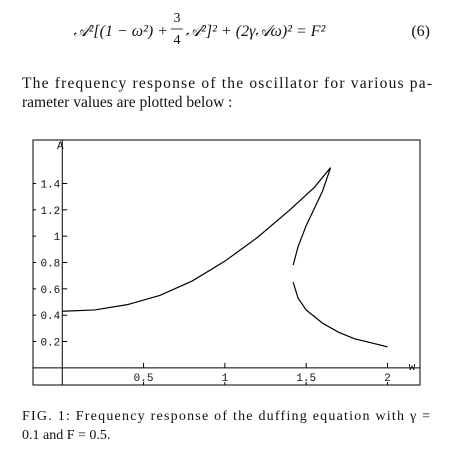  What do you see at coordinates (387, 379) in the screenshot?
I see `x-tick-label: 2` at bounding box center [387, 379].